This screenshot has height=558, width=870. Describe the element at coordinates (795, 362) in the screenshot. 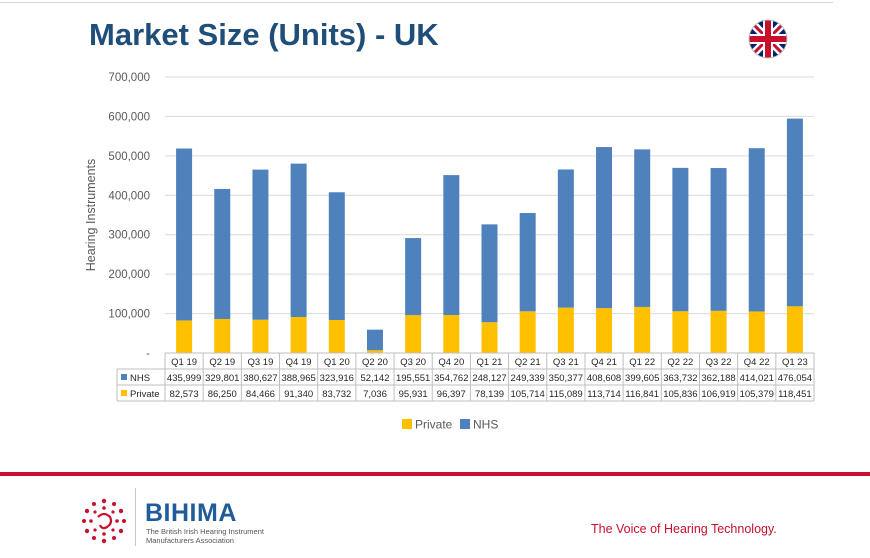

I see `x-tick-label: Q1 23` at that location.